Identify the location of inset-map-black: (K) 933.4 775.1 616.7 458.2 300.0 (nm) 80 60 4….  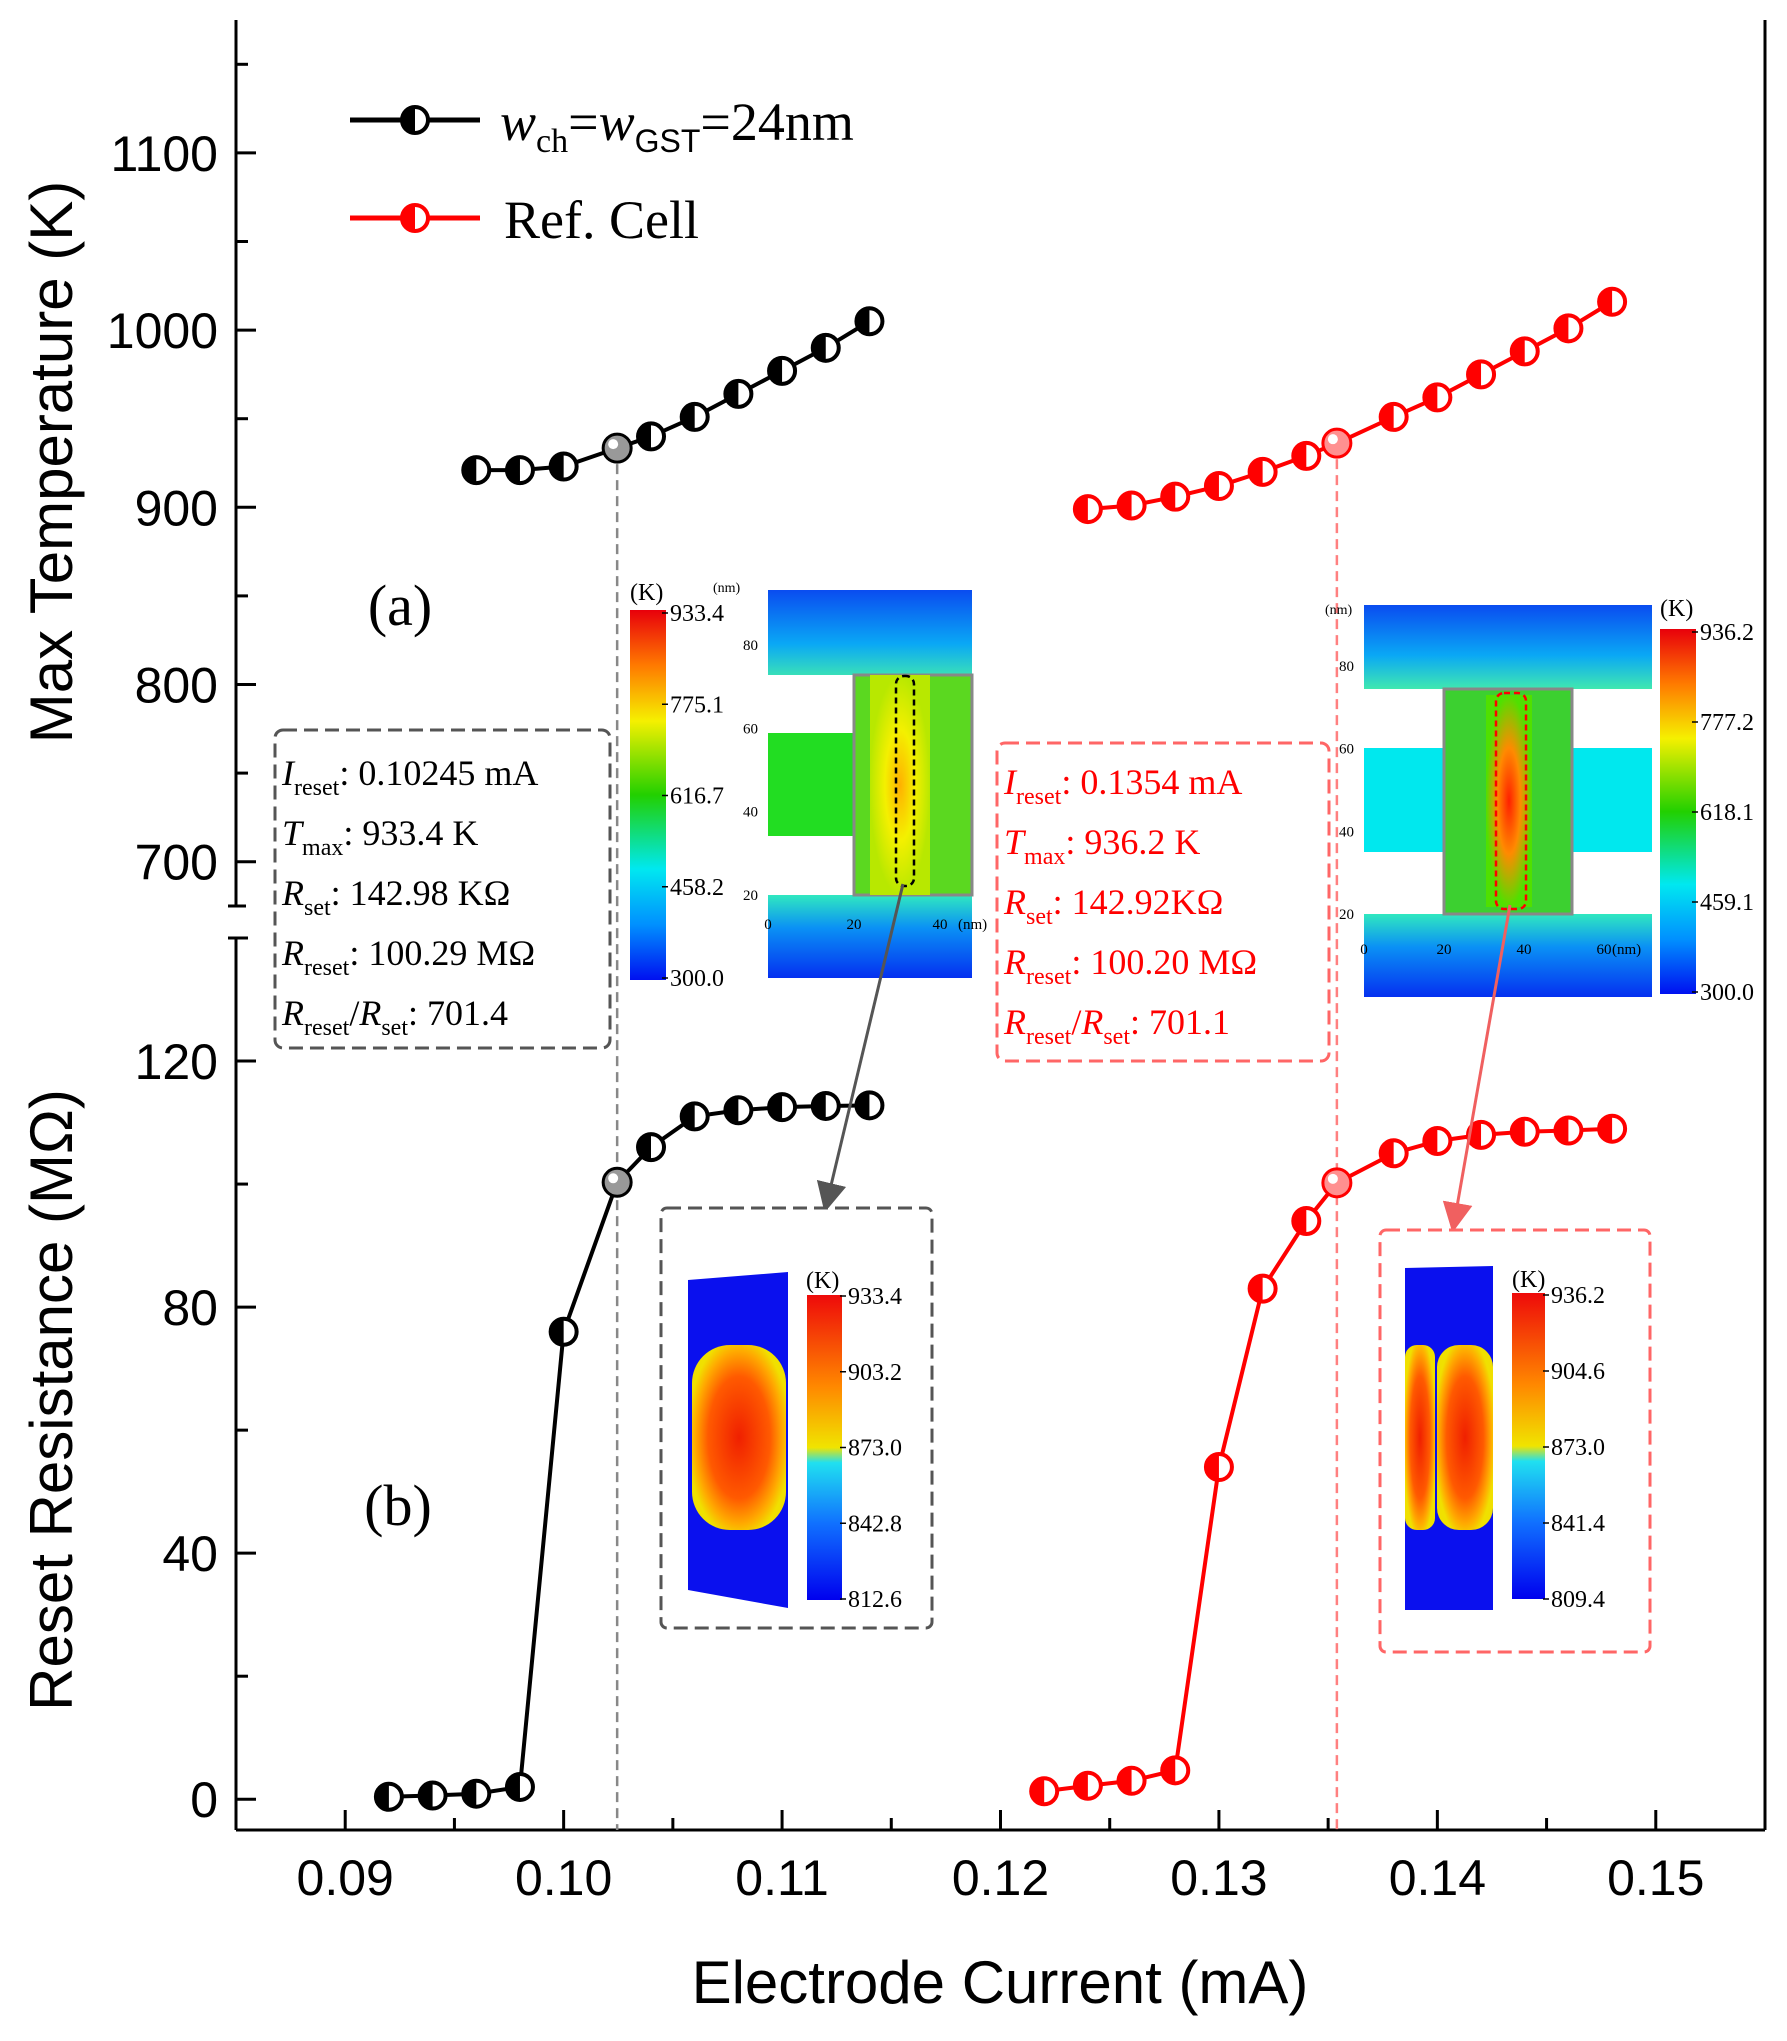
(808, 786).